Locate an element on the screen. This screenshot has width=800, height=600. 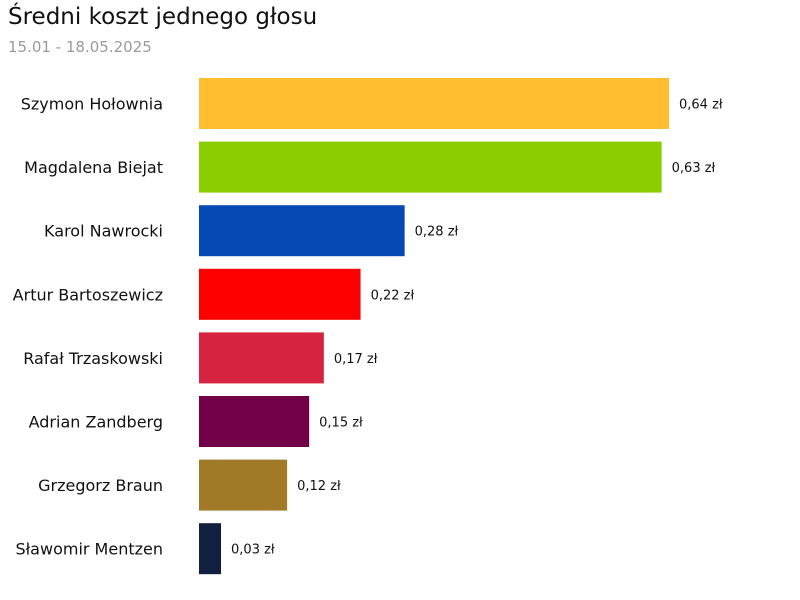
chart-subtitle: 15.01 - 18.05.2025 is located at coordinates (80, 47).